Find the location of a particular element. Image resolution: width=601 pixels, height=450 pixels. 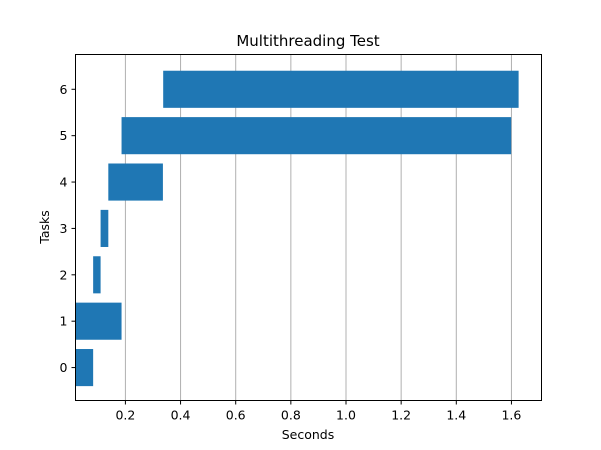

y-tick-label: 5 is located at coordinates (64, 135).